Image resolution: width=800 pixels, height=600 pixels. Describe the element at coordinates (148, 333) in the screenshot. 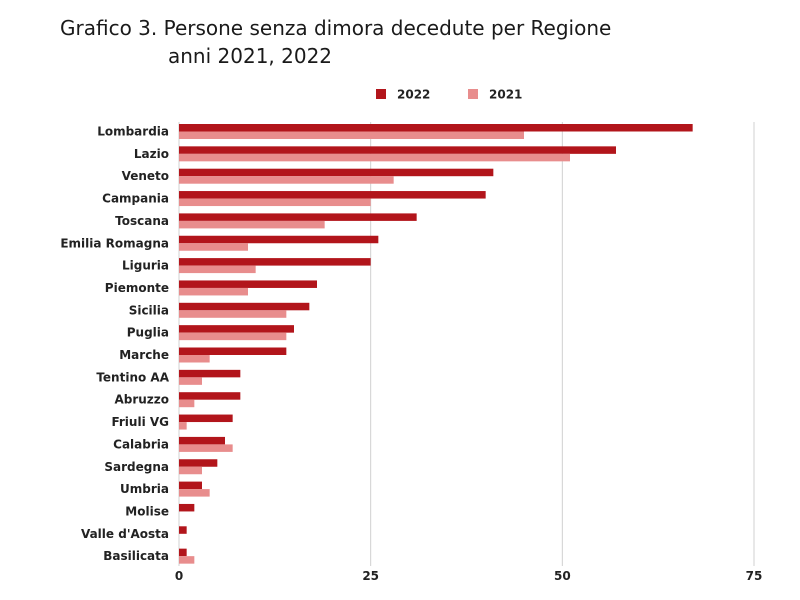

I see `category-label: Puglia` at that location.